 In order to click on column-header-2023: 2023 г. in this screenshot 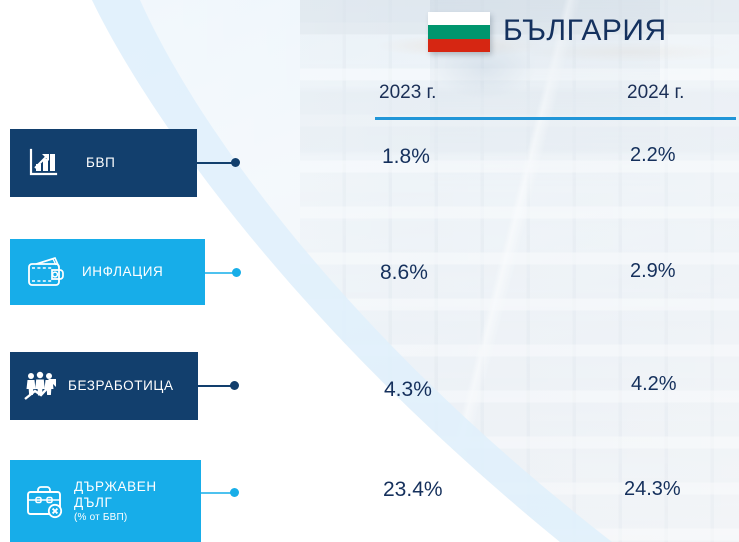, I will do `click(408, 92)`.